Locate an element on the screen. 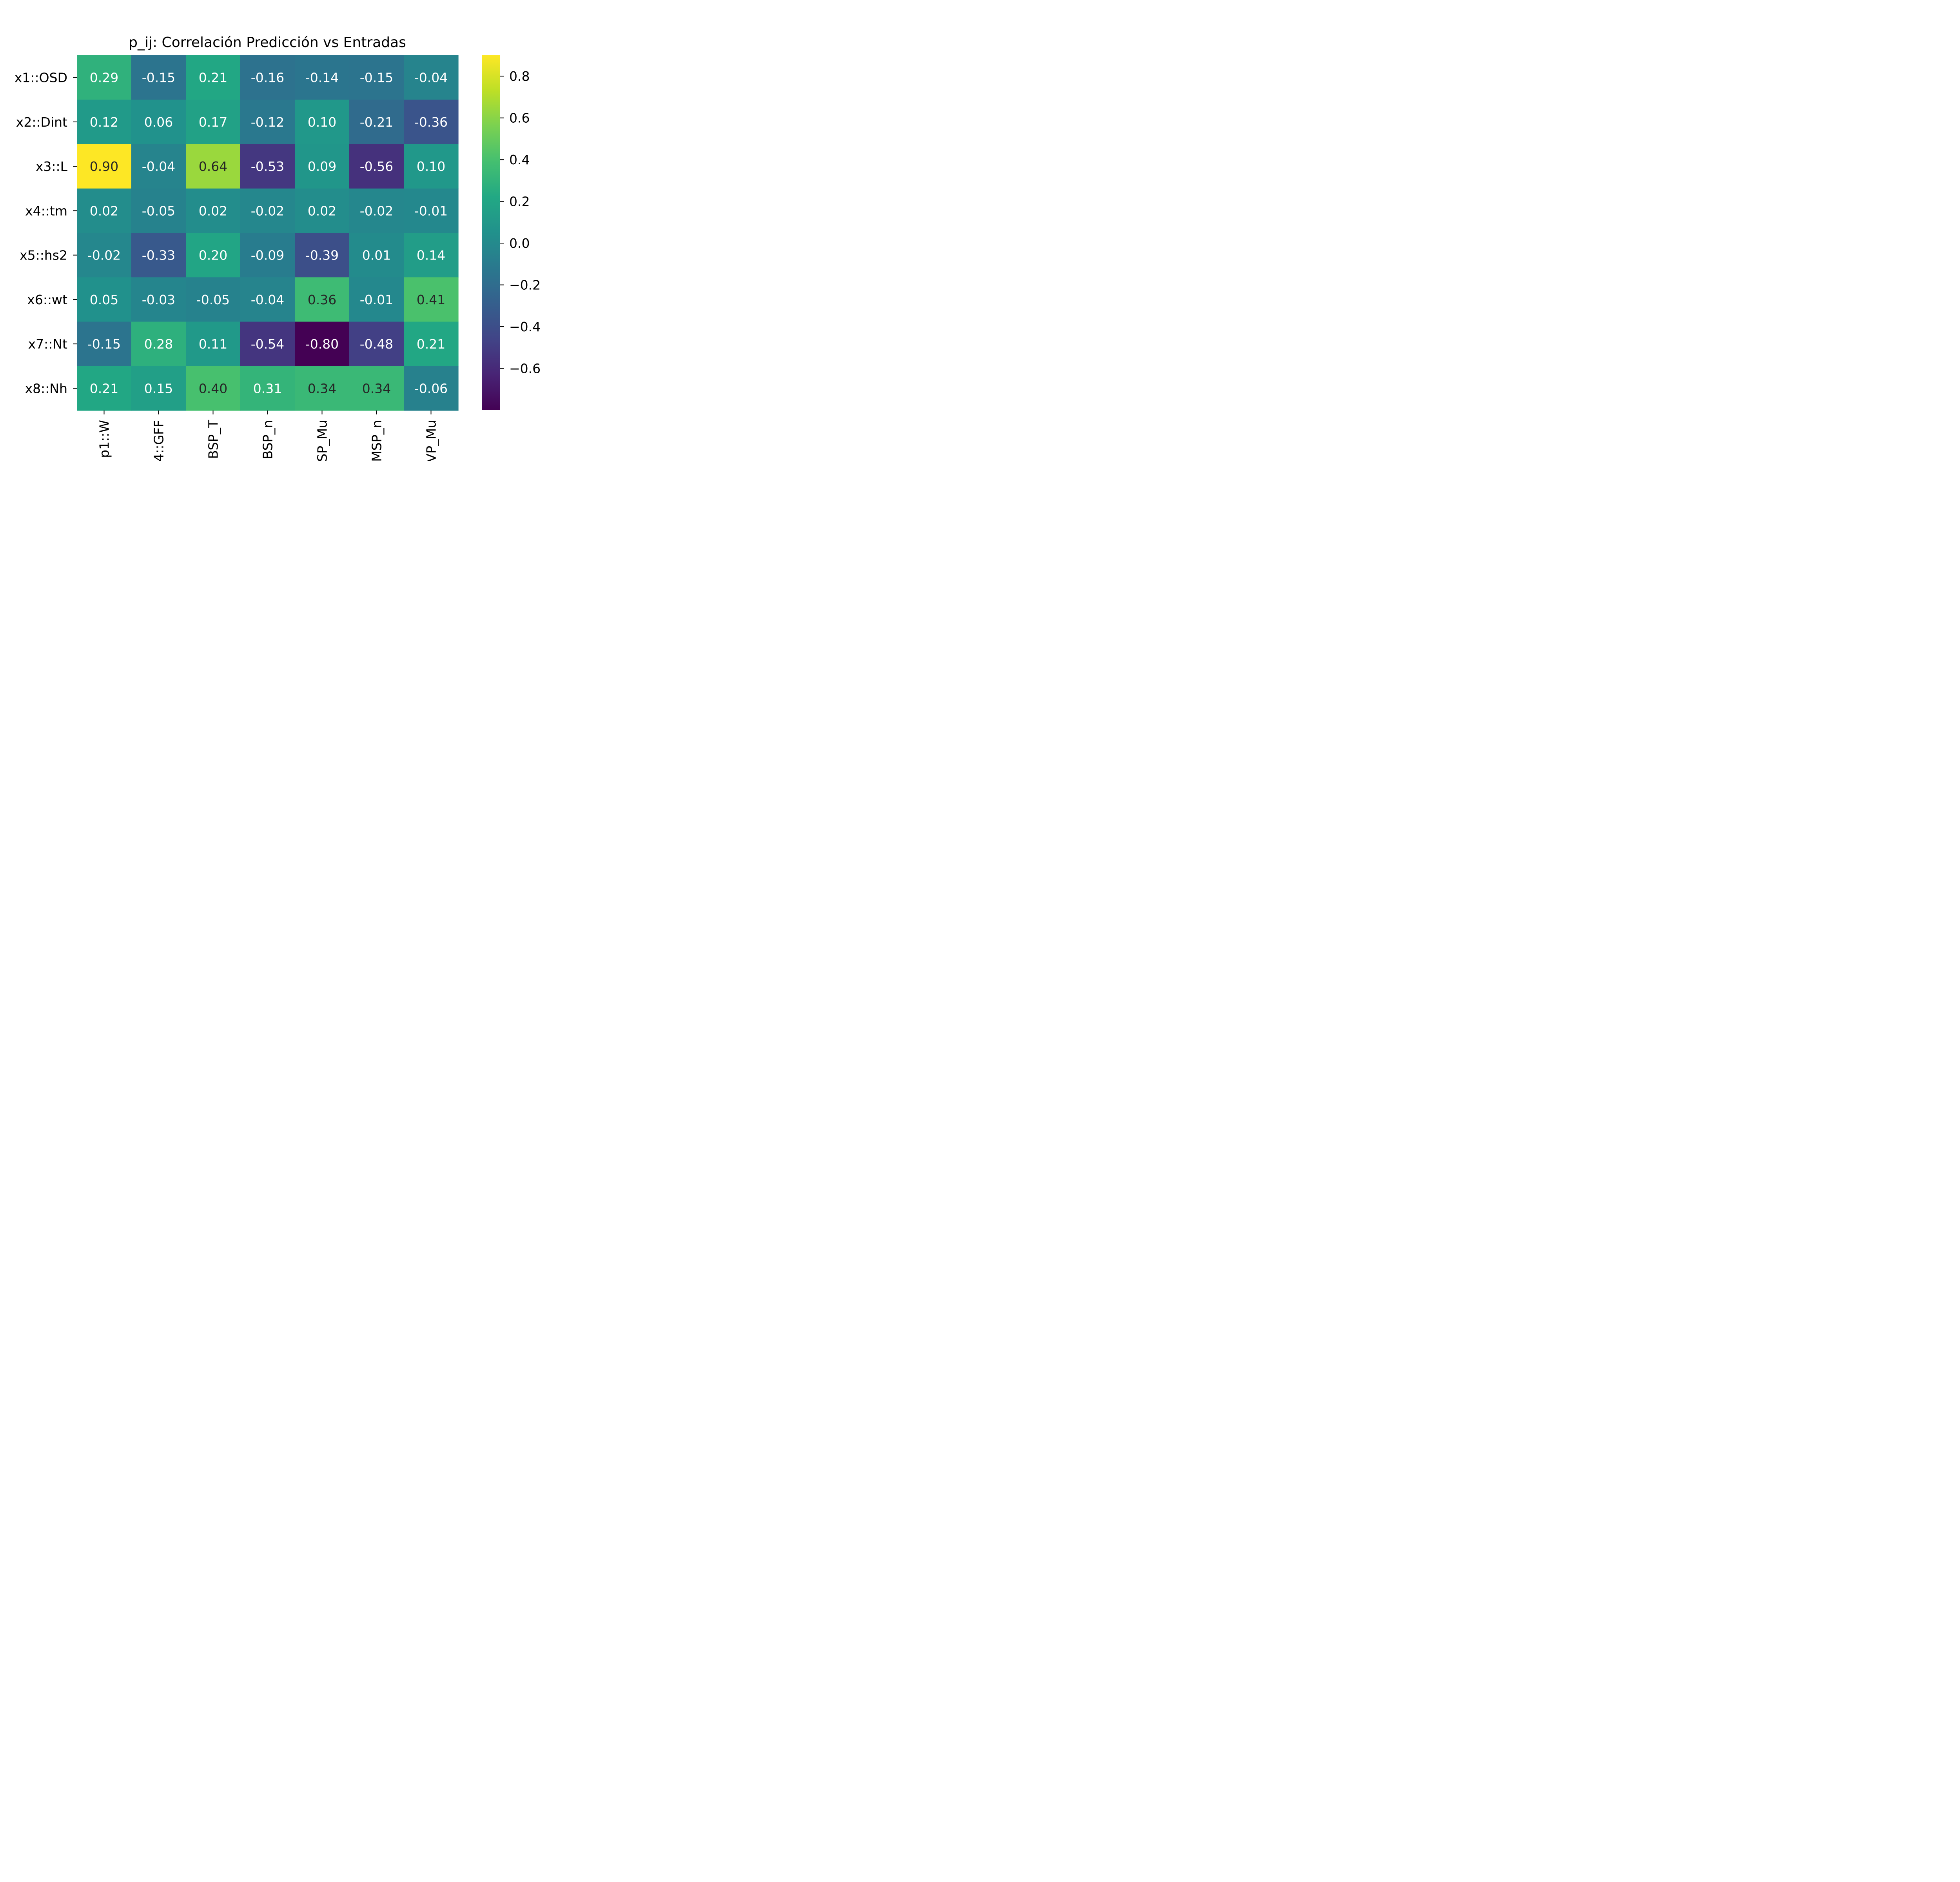  cell-value-label: 0.36 is located at coordinates (322, 299).